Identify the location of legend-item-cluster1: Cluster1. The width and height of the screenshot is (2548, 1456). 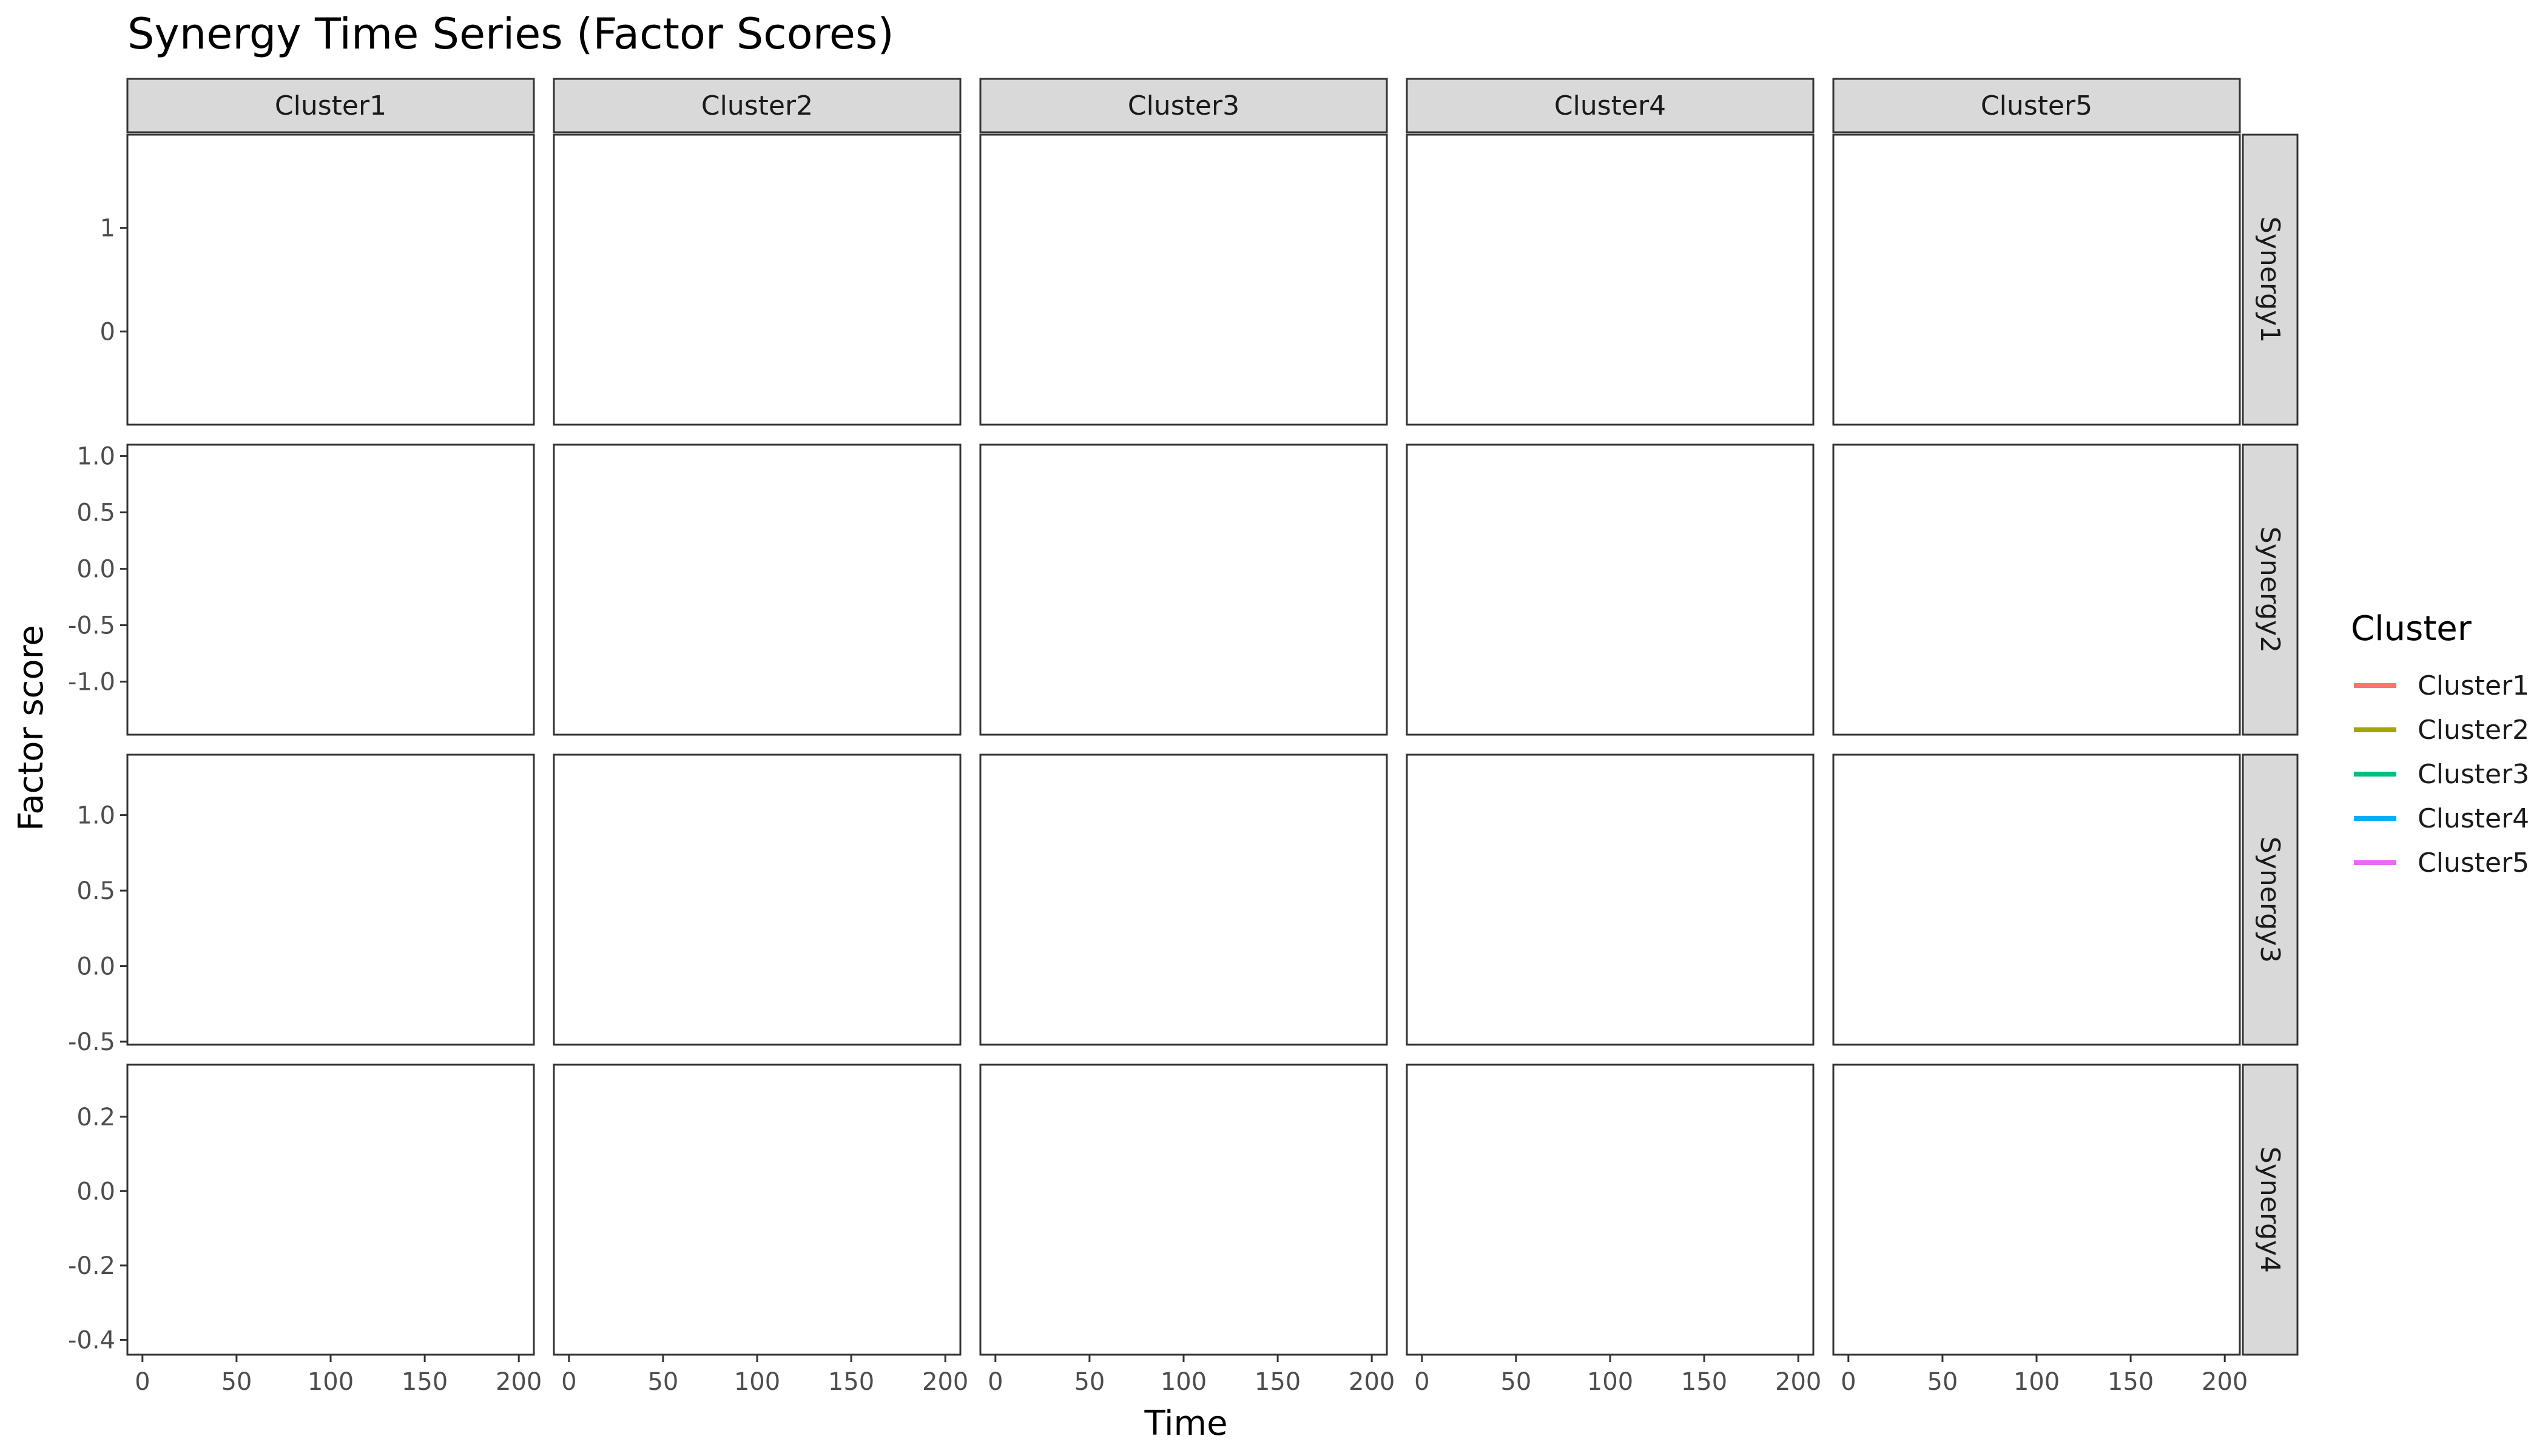
(2441, 685).